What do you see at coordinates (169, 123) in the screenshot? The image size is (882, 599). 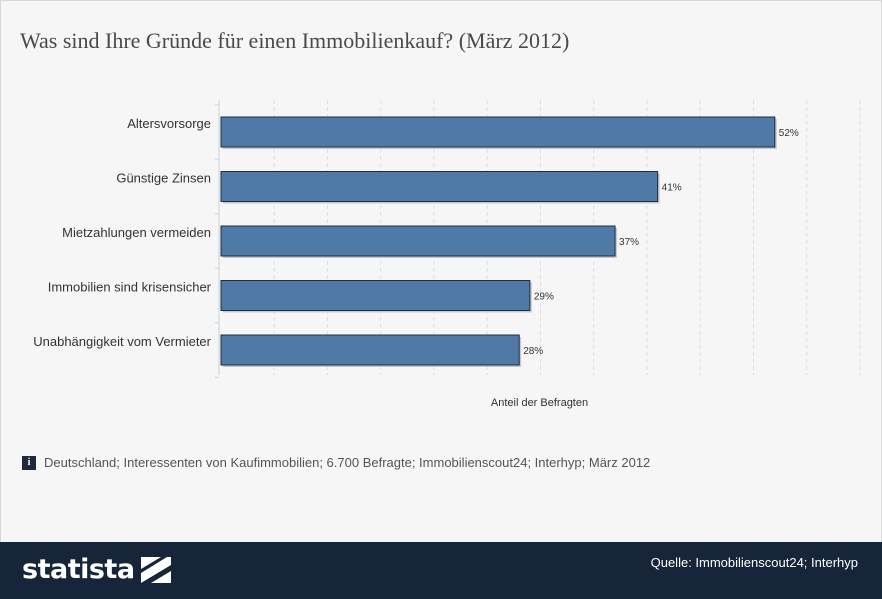 I see `category-label: Altersvorsorge` at bounding box center [169, 123].